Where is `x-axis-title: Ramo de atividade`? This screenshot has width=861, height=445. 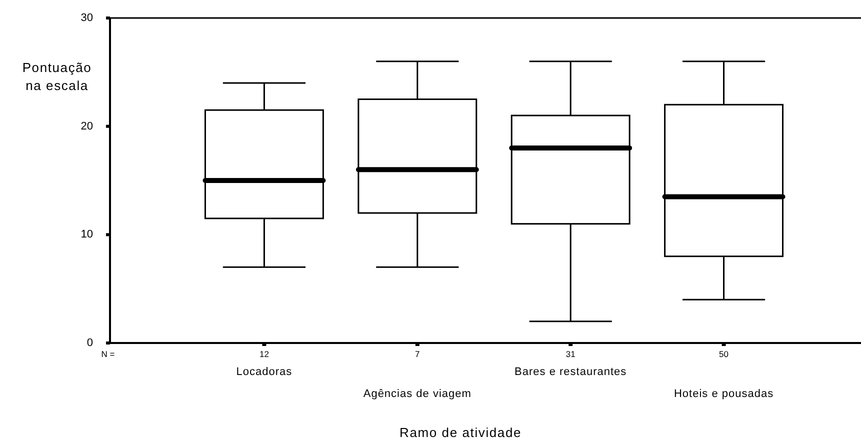 x-axis-title: Ramo de atividade is located at coordinates (461, 432).